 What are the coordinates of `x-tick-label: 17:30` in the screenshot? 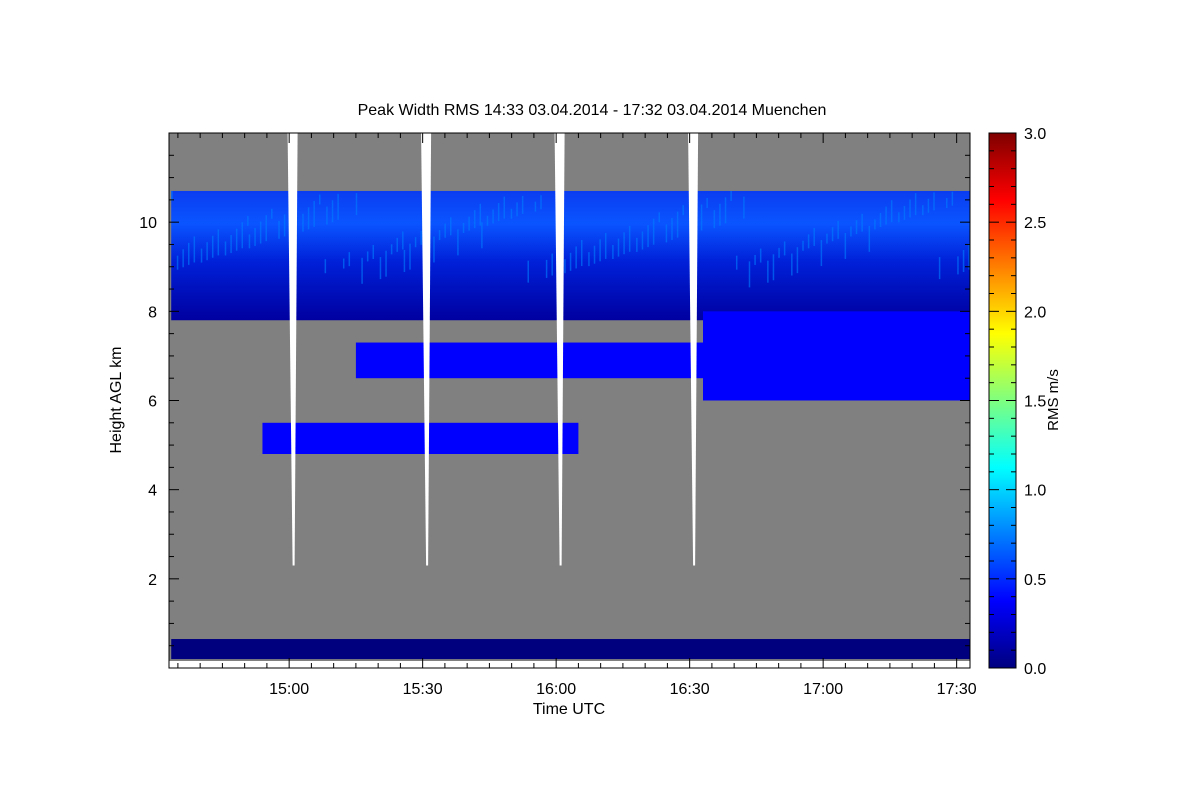 It's located at (957, 689).